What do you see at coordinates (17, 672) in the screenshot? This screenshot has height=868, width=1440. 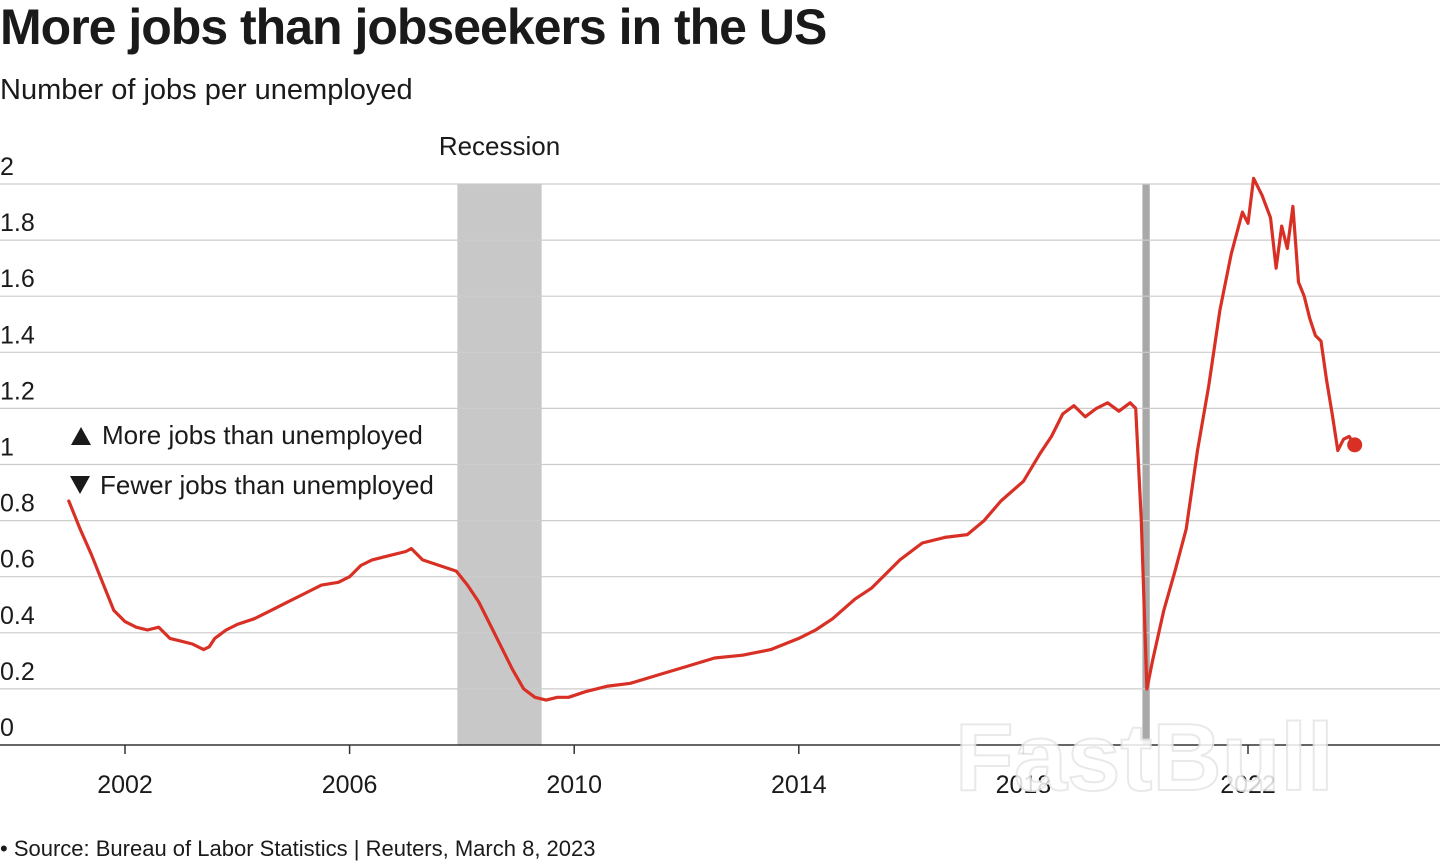 I see `y-tick-label: 0.2` at bounding box center [17, 672].